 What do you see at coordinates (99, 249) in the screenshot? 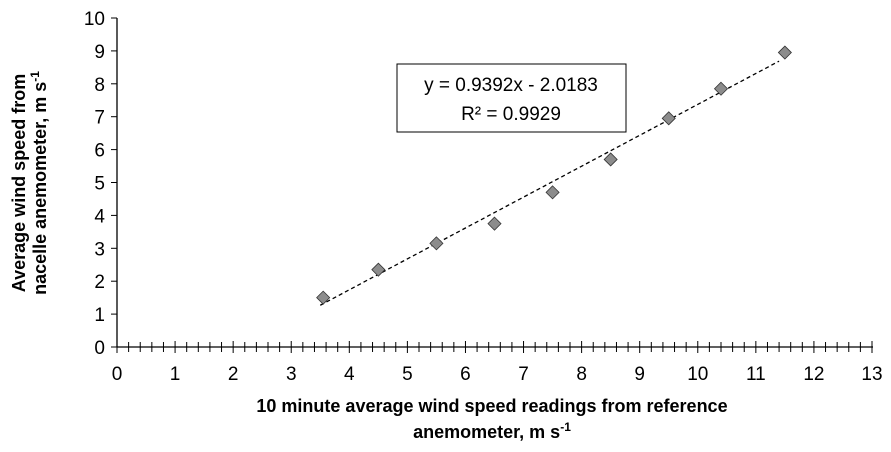
I see `y-tick-label: 3` at bounding box center [99, 249].